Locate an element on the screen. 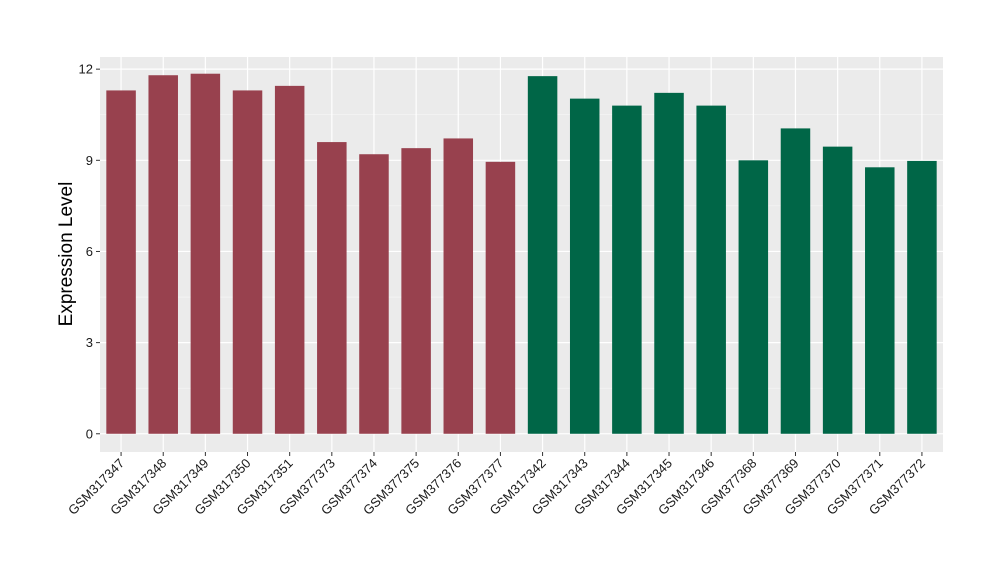 Image resolution: width=1000 pixels, height=580 pixels. bar-GSM317350 is located at coordinates (247, 262).